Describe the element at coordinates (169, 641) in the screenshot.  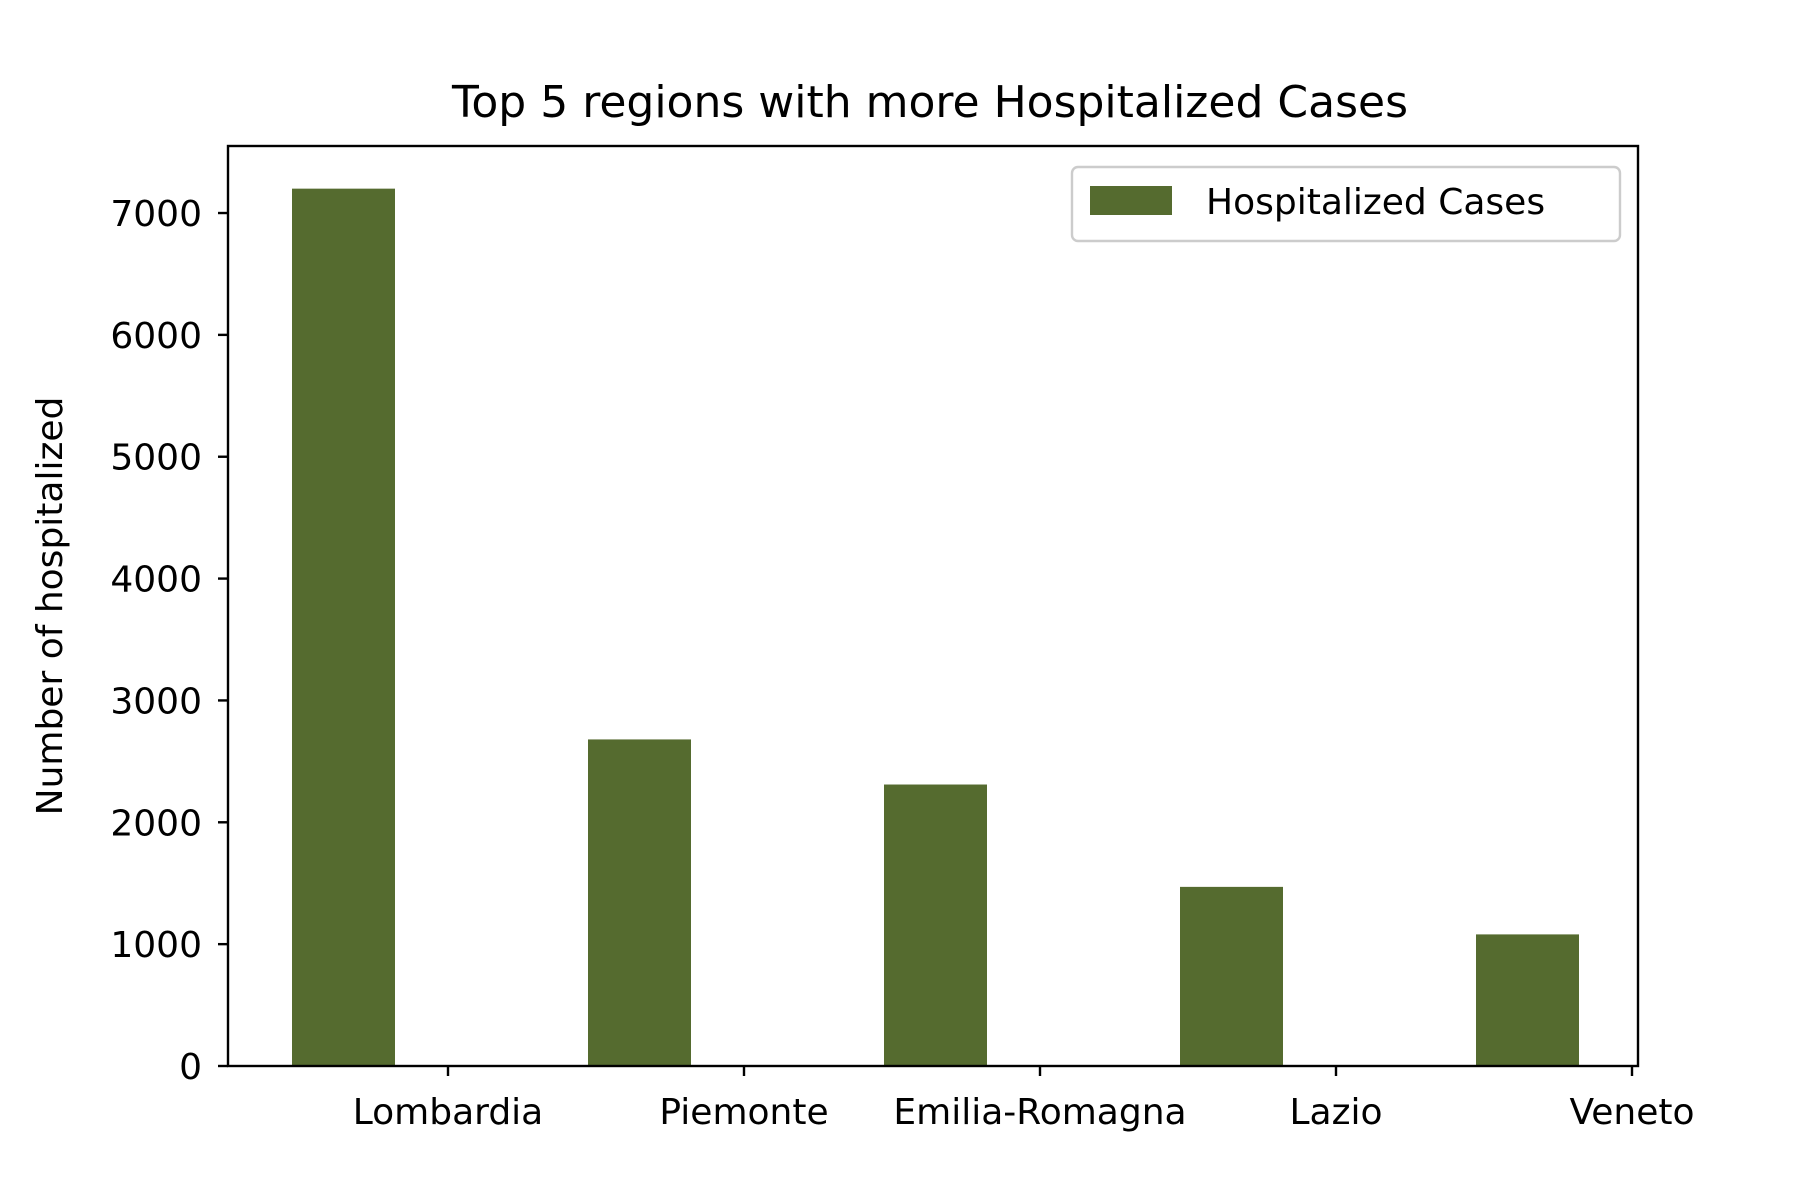
I see `y-axis: 0 1000 2000 3000 4000 5000 6000 7000` at that location.